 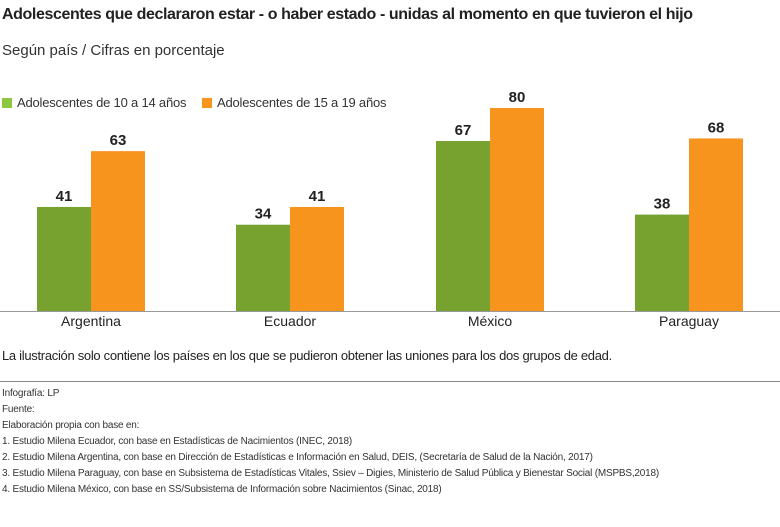 What do you see at coordinates (390, 393) in the screenshot?
I see `footer-credit: Infografía: LP` at bounding box center [390, 393].